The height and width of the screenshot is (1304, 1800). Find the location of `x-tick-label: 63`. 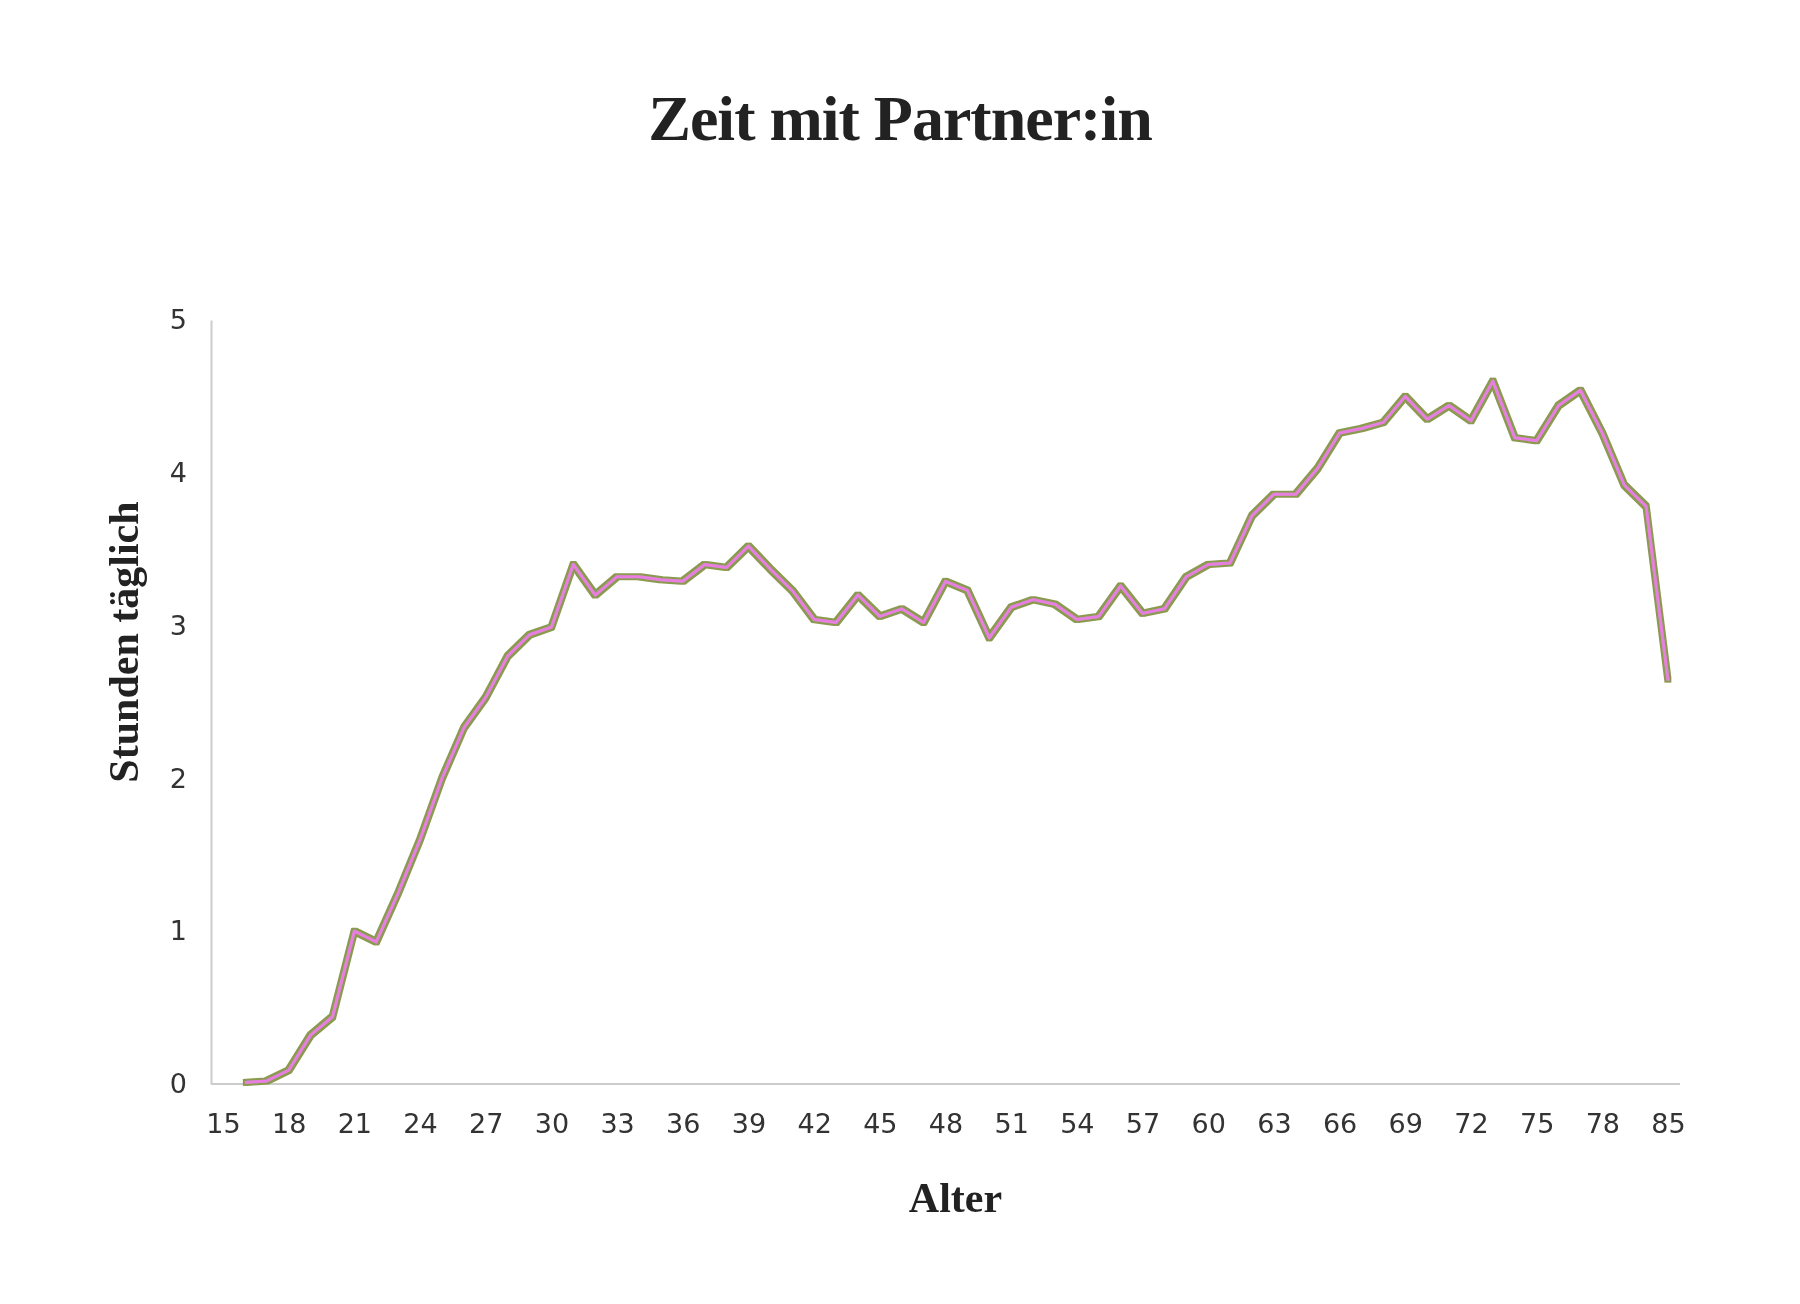

x-tick-label: 63 is located at coordinates (1274, 1124).